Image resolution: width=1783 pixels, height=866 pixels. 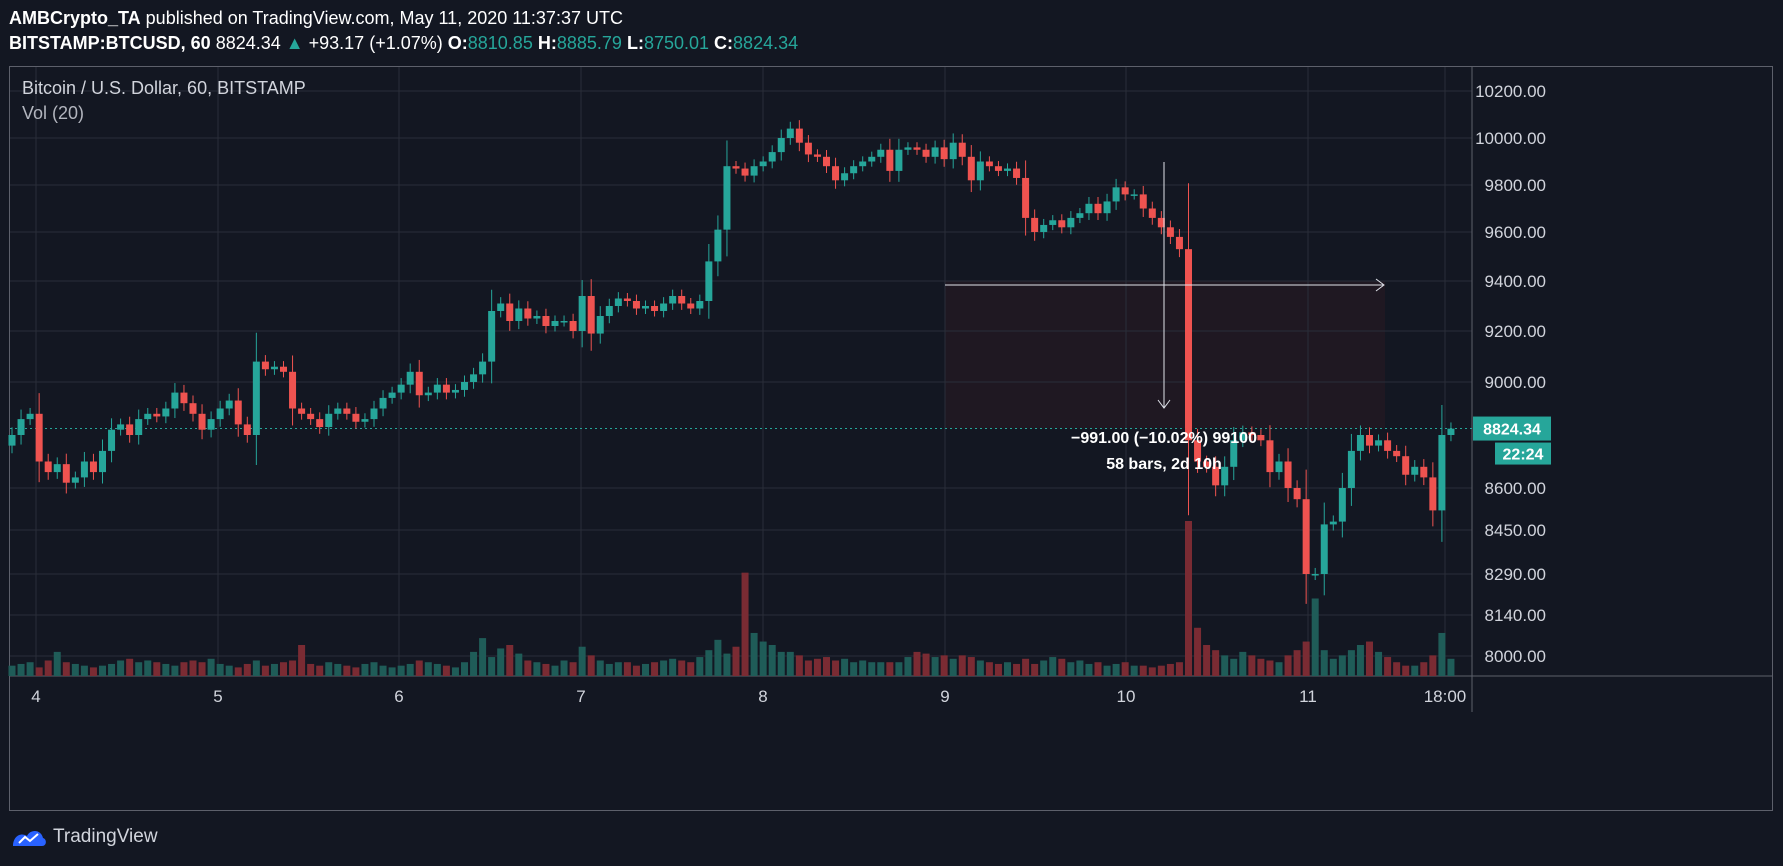 I want to click on open-label: O:, so click(x=457, y=43).